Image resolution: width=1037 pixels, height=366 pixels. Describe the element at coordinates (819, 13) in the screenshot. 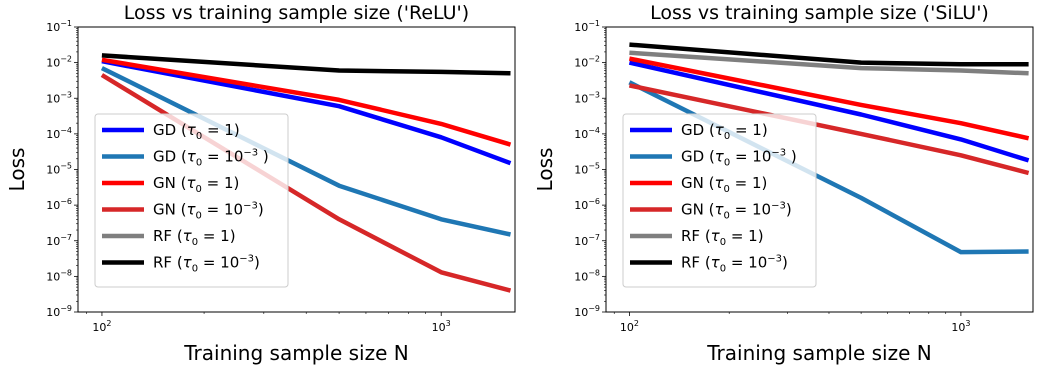

I see `chart-title: Loss vs training sample size ('SiLU')` at that location.